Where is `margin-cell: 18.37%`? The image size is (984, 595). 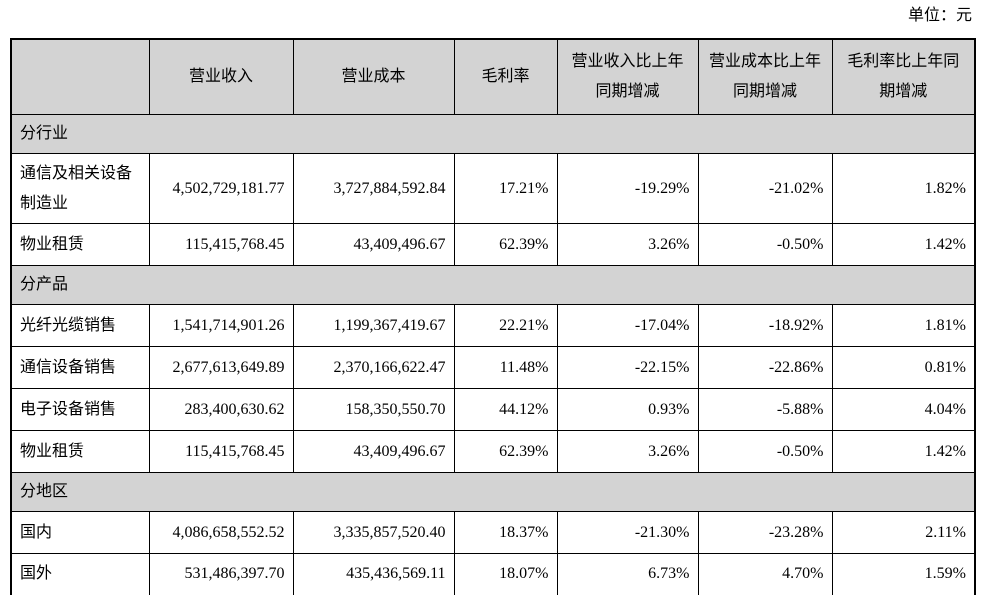 margin-cell: 18.37% is located at coordinates (505, 532).